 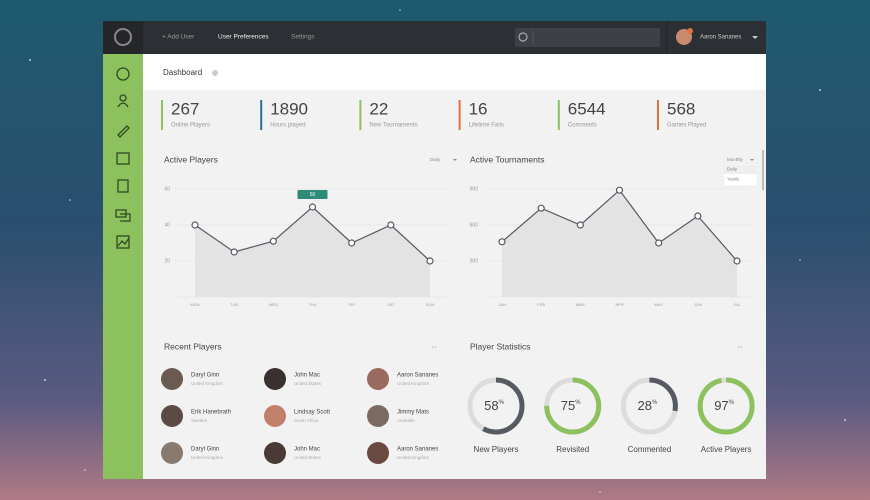 I want to click on y-tick-label: 60, so click(x=167, y=189).